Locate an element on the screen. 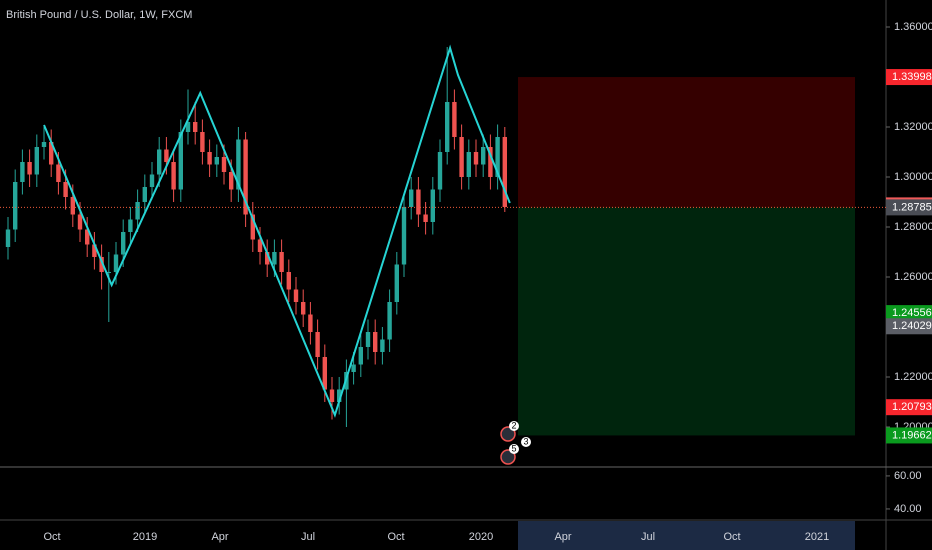  price-badge-label: 1.28785 is located at coordinates (912, 207).